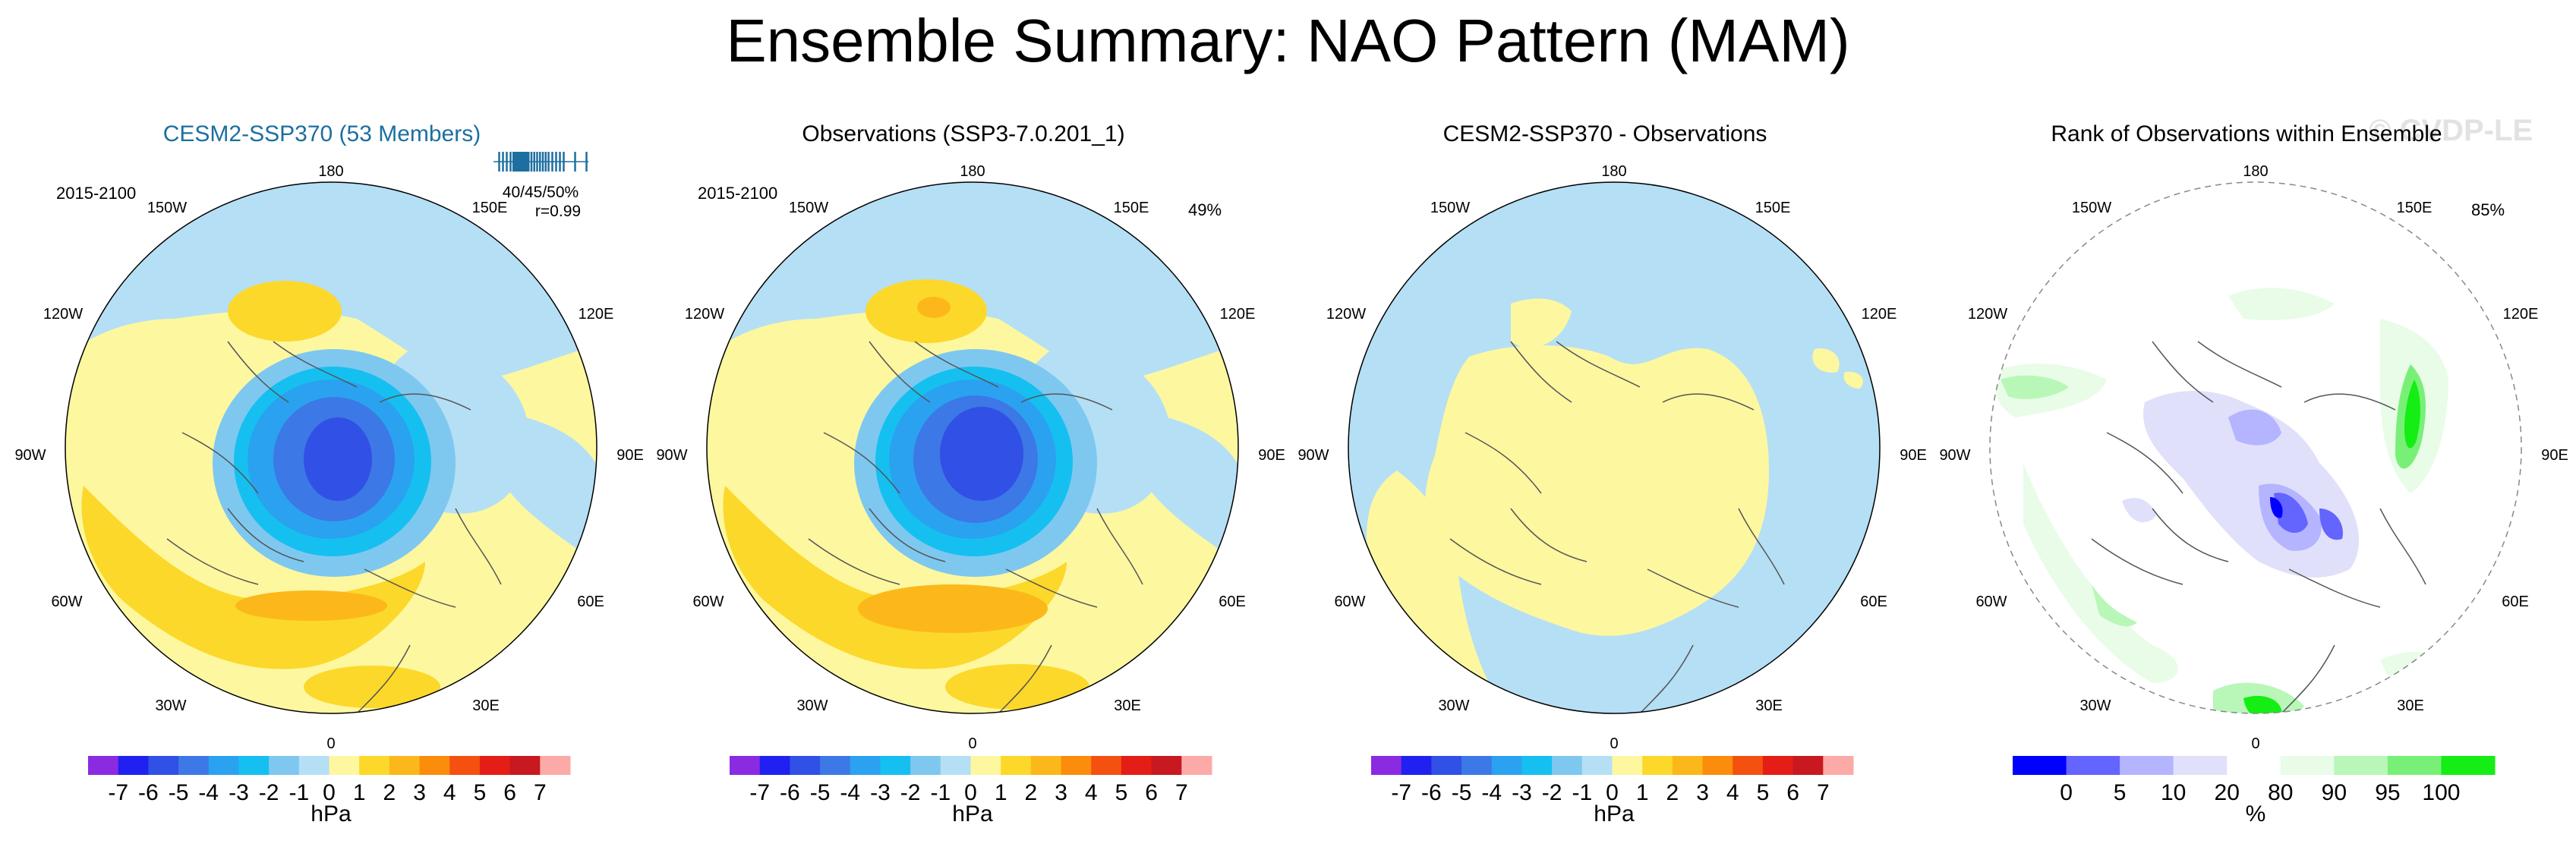 The height and width of the screenshot is (847, 2576). What do you see at coordinates (2246, 133) in the screenshot?
I see `panel-title: Rank of Observations within Ensemble` at bounding box center [2246, 133].